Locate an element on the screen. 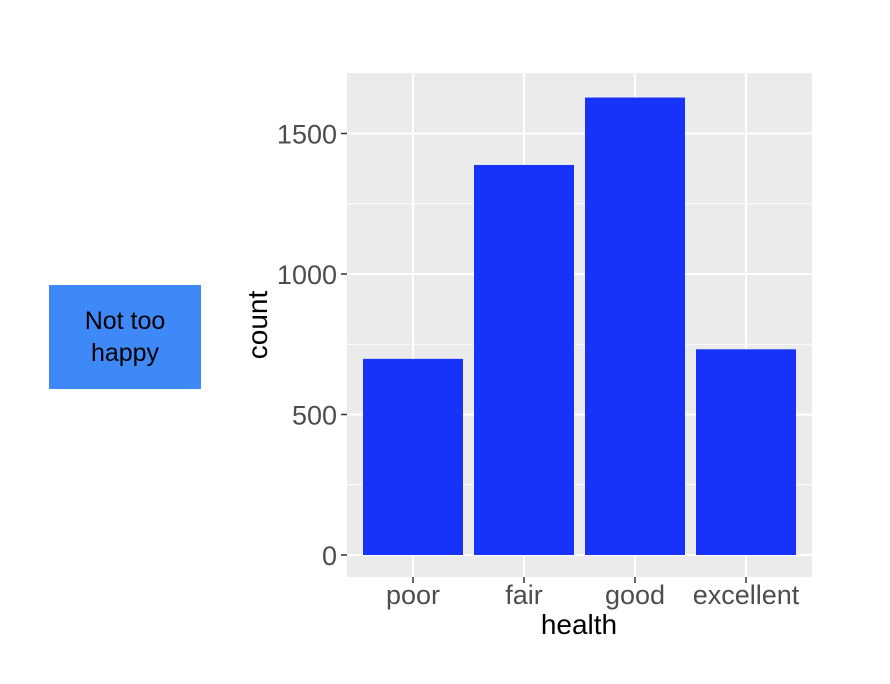 This screenshot has width=890, height=684. y-tick-label: 0 is located at coordinates (329, 556).